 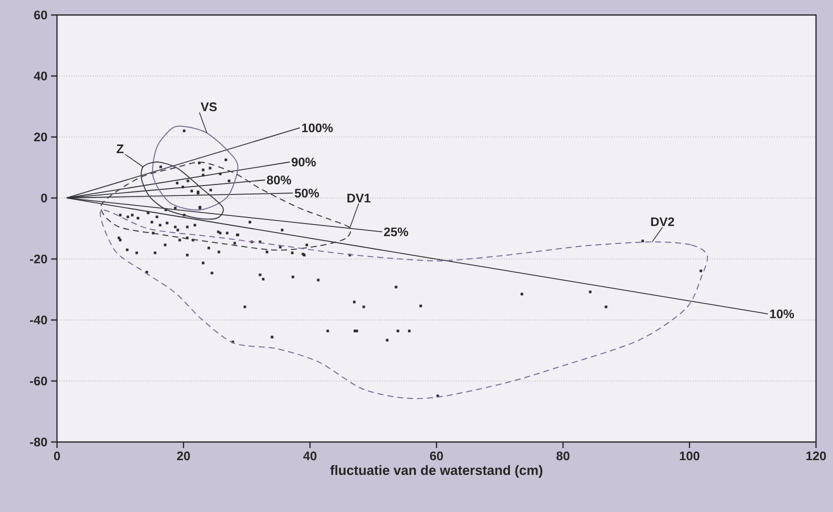 What do you see at coordinates (563, 455) in the screenshot?
I see `x-tick-label: 80` at bounding box center [563, 455].